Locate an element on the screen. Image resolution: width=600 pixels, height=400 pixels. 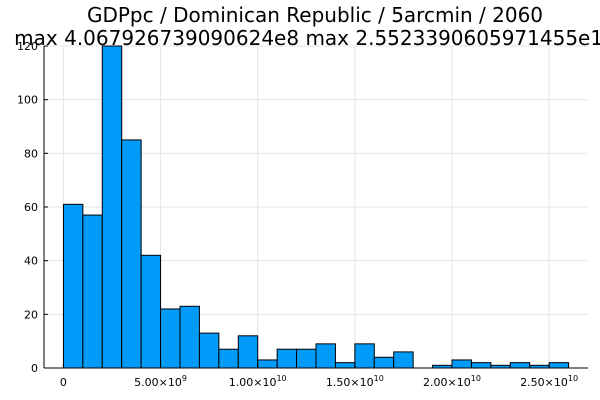
x-tick-label: 0 is located at coordinates (63, 382).